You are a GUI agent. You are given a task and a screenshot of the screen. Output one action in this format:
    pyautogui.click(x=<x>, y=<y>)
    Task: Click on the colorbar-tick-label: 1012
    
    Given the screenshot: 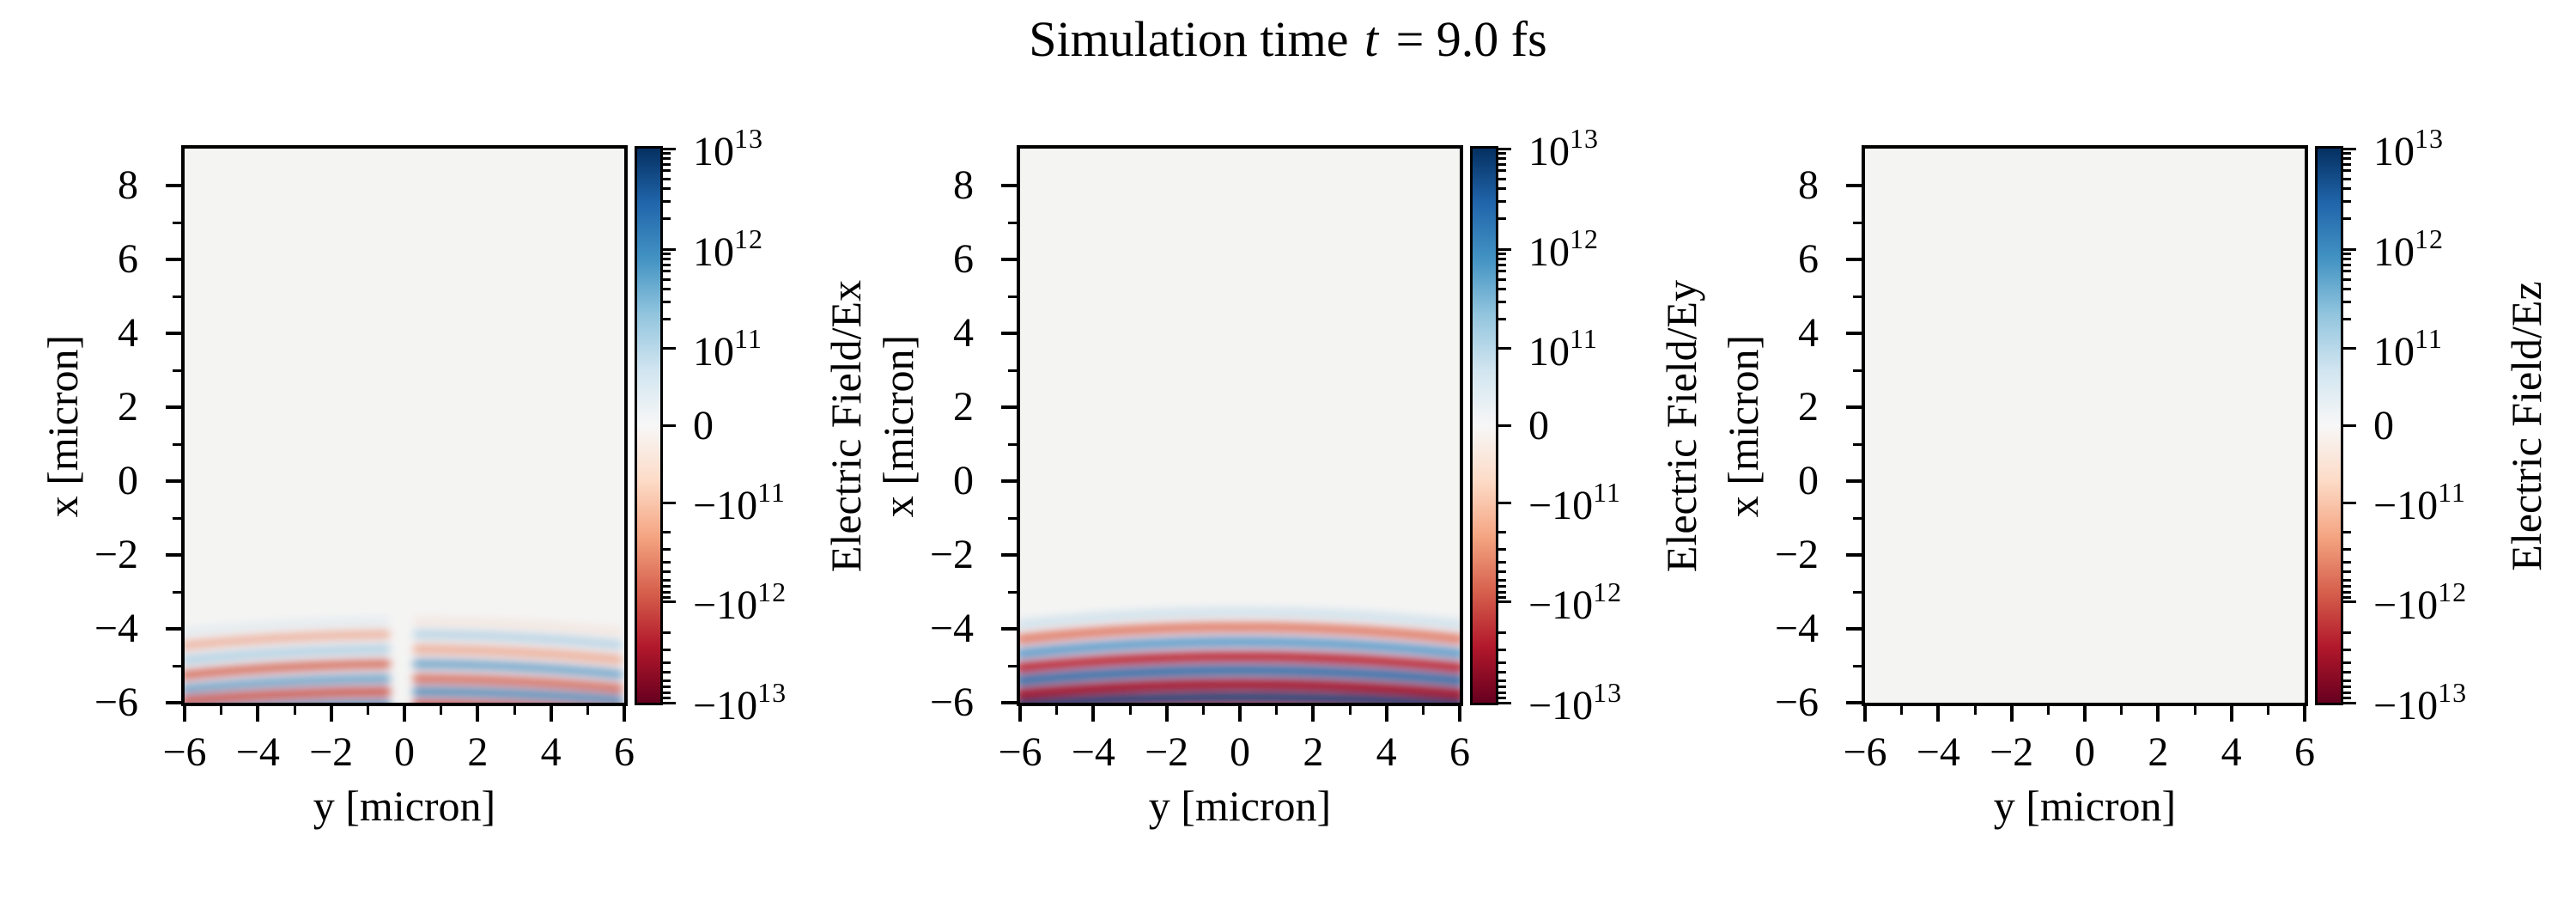 What is the action you would take?
    pyautogui.click(x=2408, y=249)
    